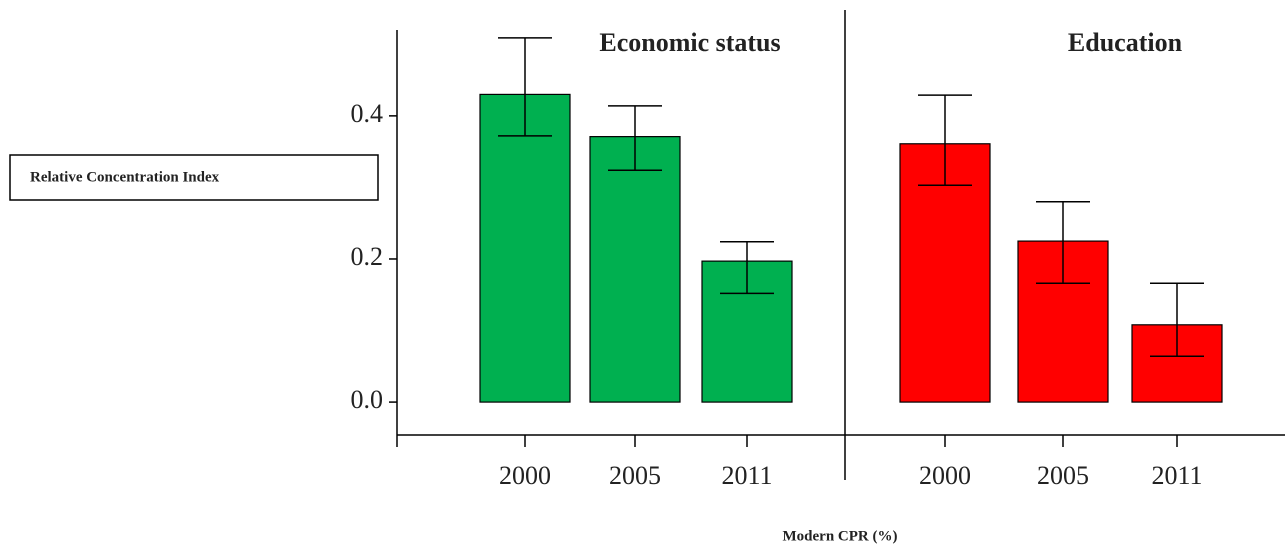  Describe the element at coordinates (689, 42) in the screenshot. I see `panel-title: Economic status` at that location.